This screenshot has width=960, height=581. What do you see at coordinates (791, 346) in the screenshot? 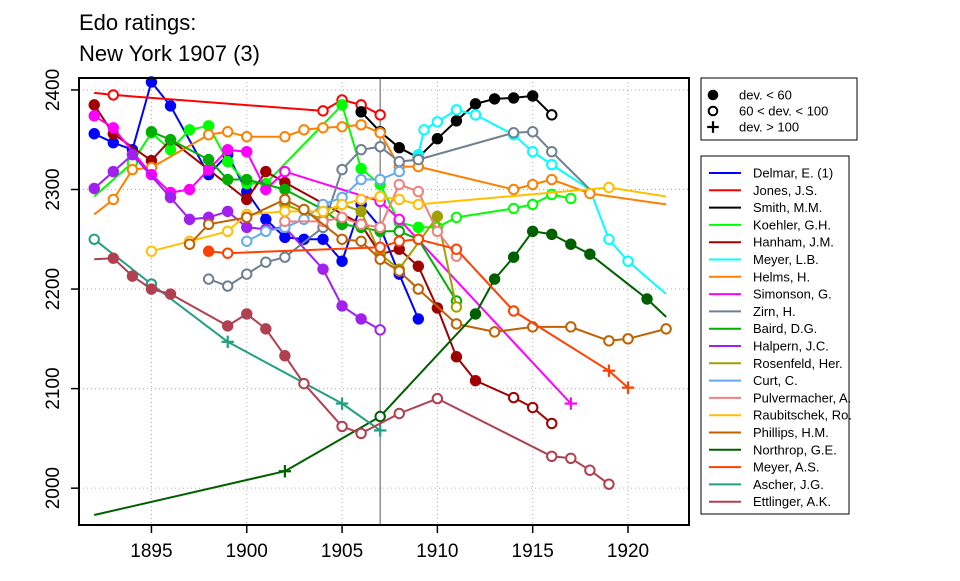
I see `series-legend-label: Halpern, J.C.` at bounding box center [791, 346].